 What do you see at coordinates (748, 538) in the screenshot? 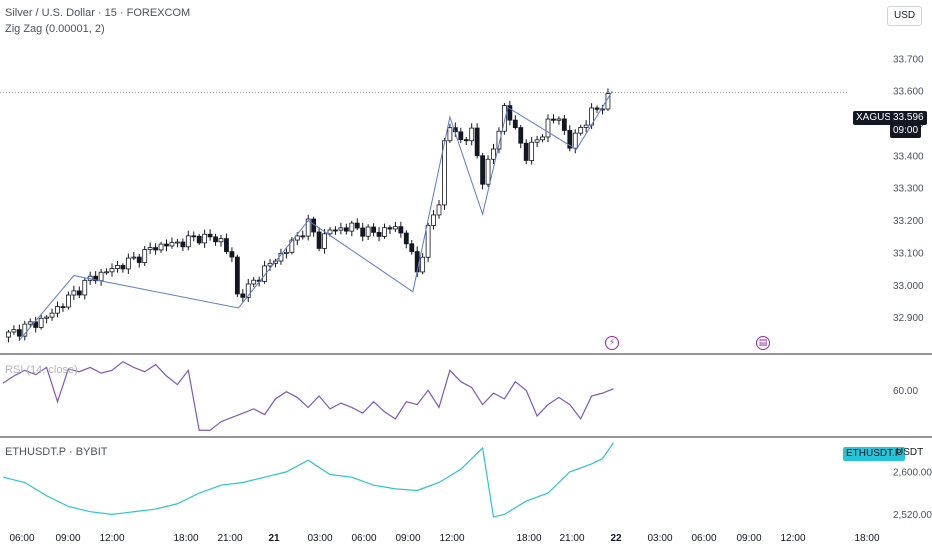
I see `x-tick-label-15: 09:00` at bounding box center [748, 538].